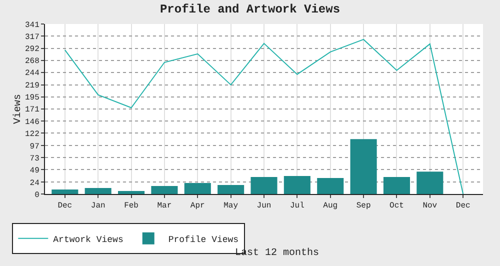  What do you see at coordinates (430, 206) in the screenshot?
I see `x-tick-label: Nov` at bounding box center [430, 206].